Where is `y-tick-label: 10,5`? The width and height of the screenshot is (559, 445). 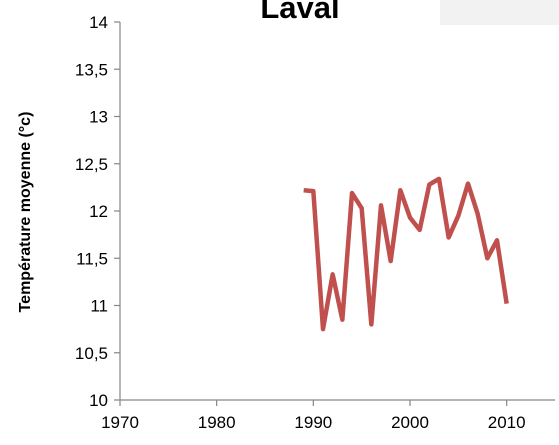 y-tick-label: 10,5 is located at coordinates (91, 353).